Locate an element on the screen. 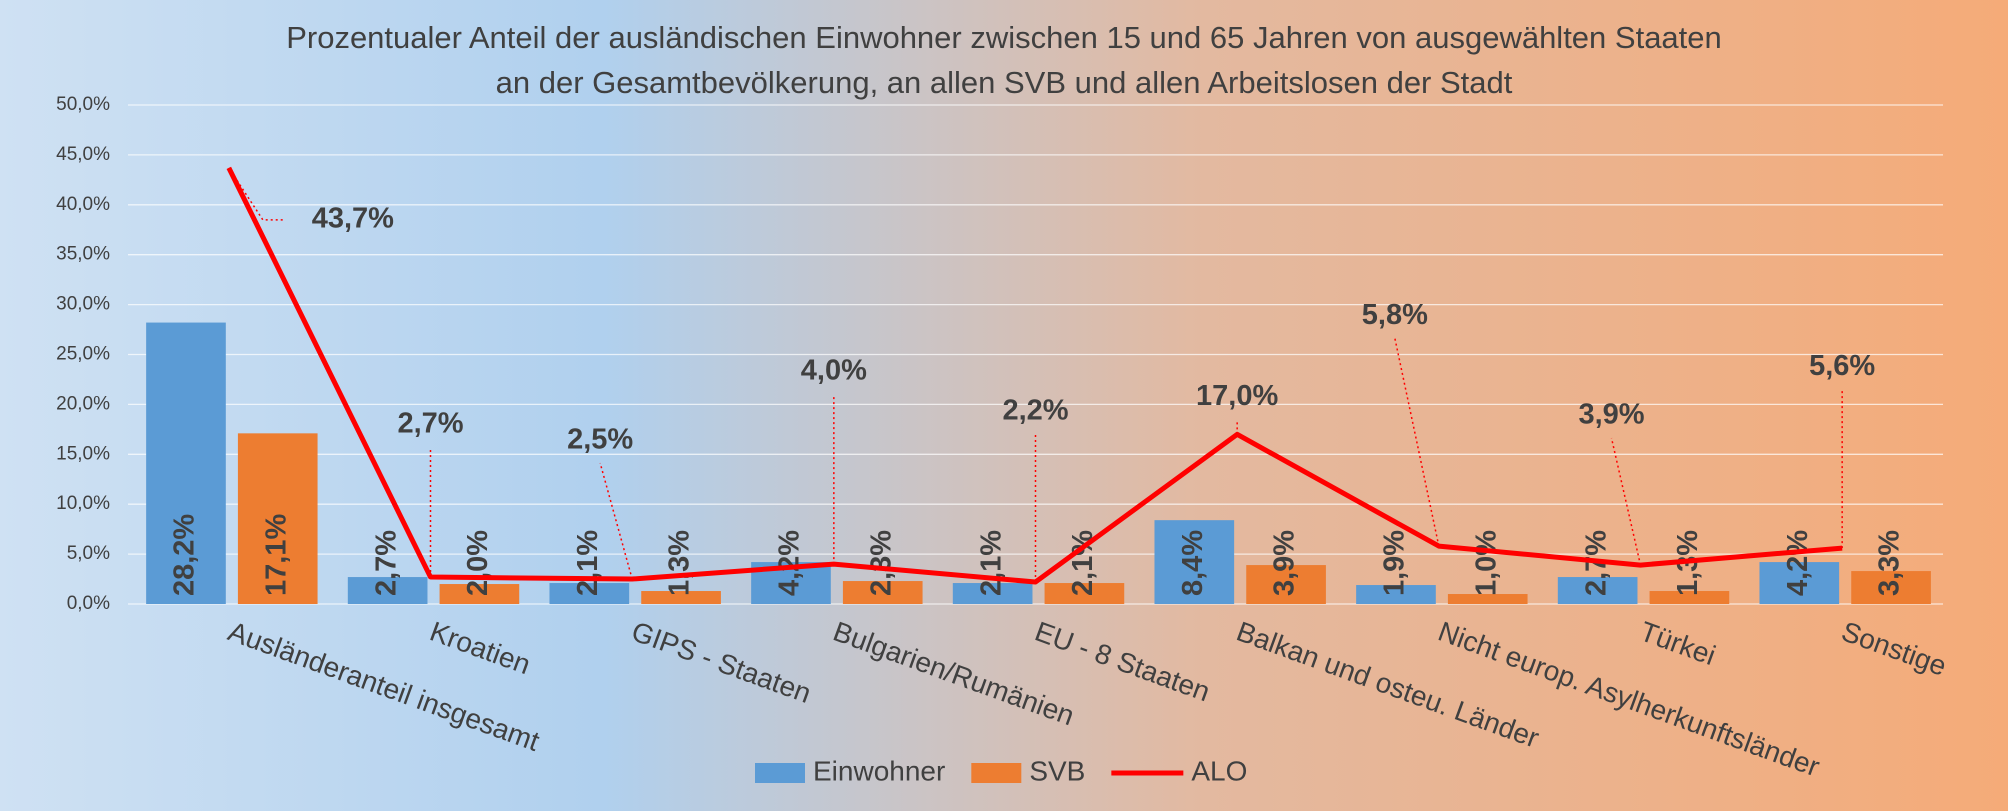 Image resolution: width=2008 pixels, height=811 pixels. y-tick-label: 40,0% is located at coordinates (83, 204).